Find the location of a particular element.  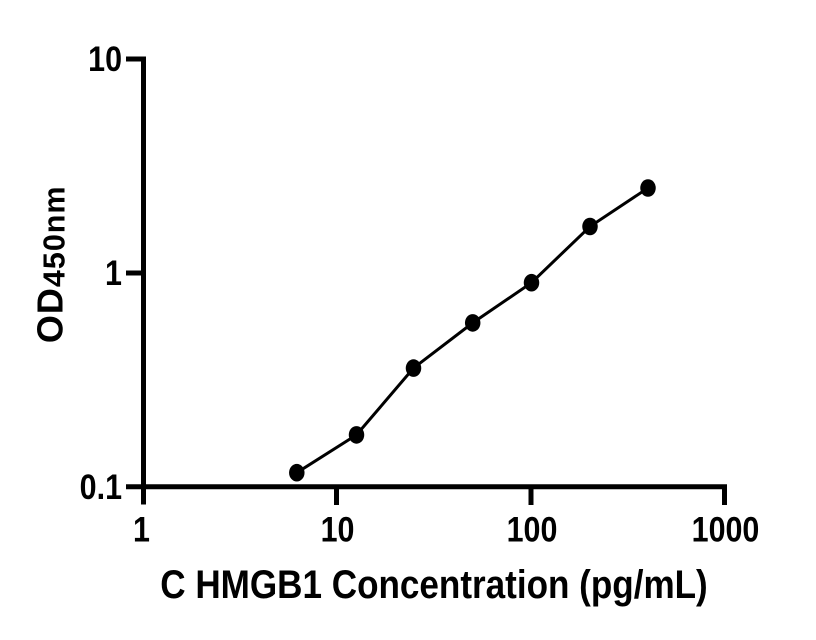

svg-text: 0.1 is located at coordinates (101, 486).